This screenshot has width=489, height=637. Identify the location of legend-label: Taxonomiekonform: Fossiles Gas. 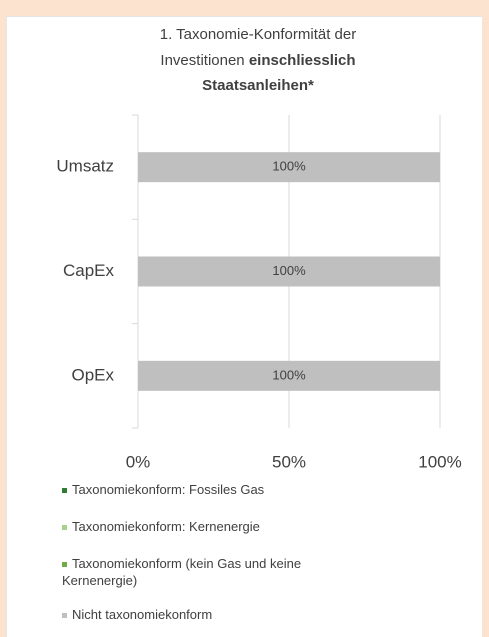
(168, 489).